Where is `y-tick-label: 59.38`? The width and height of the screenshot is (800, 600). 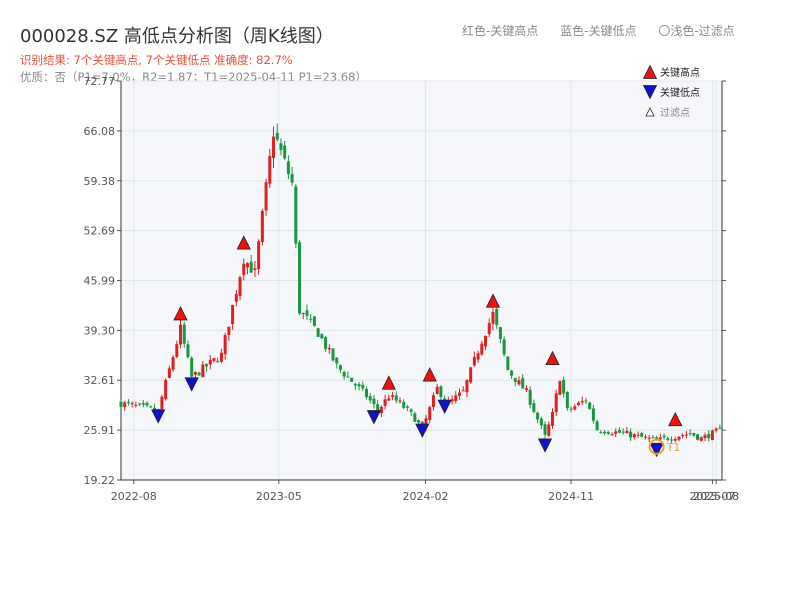 y-tick-label: 59.38 is located at coordinates (100, 181).